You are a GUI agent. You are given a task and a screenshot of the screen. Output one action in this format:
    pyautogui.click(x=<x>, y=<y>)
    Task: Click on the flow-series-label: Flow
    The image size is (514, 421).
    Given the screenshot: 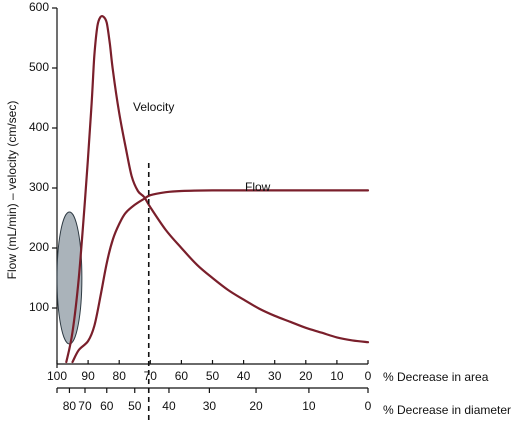 What is the action you would take?
    pyautogui.click(x=258, y=187)
    